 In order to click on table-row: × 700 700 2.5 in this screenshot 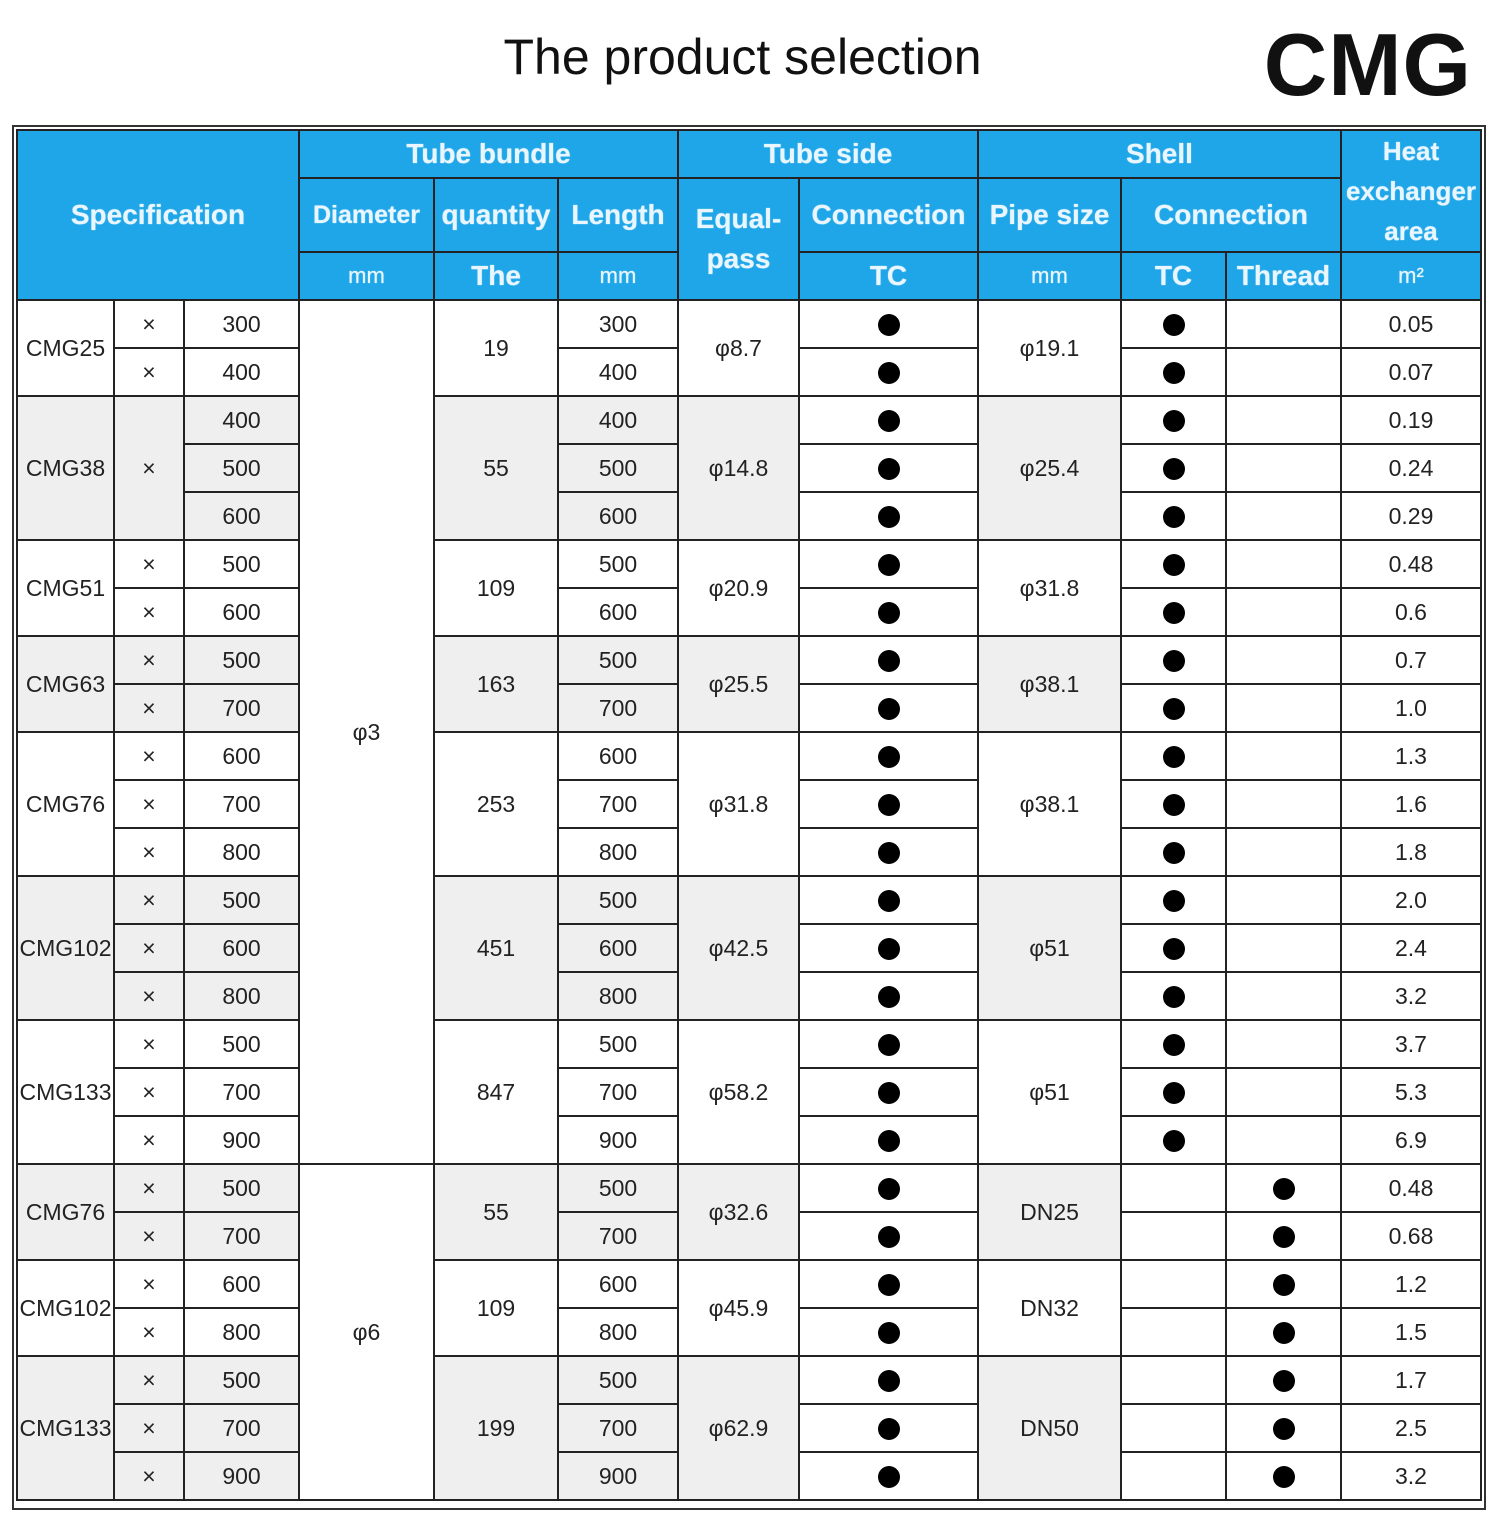, I will do `click(749, 1428)`.